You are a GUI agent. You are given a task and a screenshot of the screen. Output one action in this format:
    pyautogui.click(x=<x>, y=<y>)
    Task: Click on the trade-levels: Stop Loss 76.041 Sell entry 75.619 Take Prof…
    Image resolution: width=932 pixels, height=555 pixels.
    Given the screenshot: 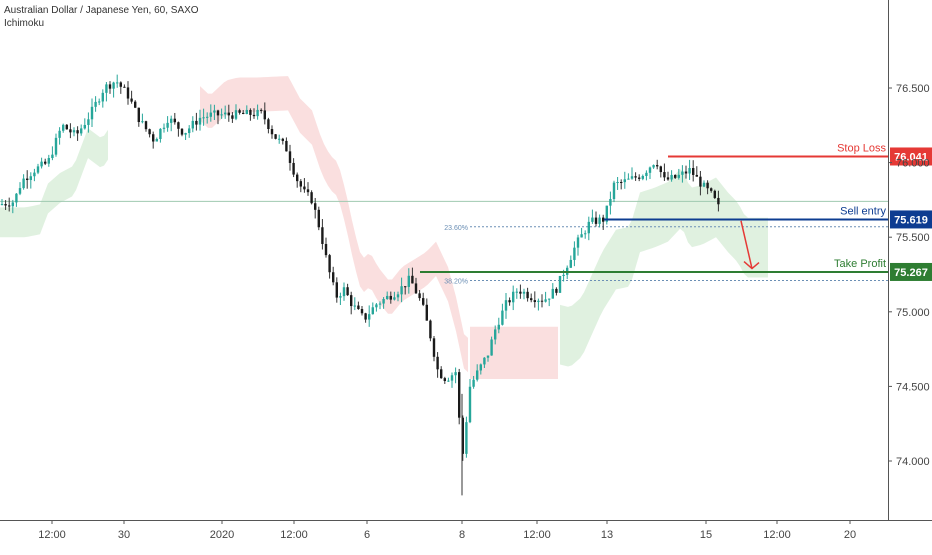 What is the action you would take?
    pyautogui.click(x=676, y=211)
    